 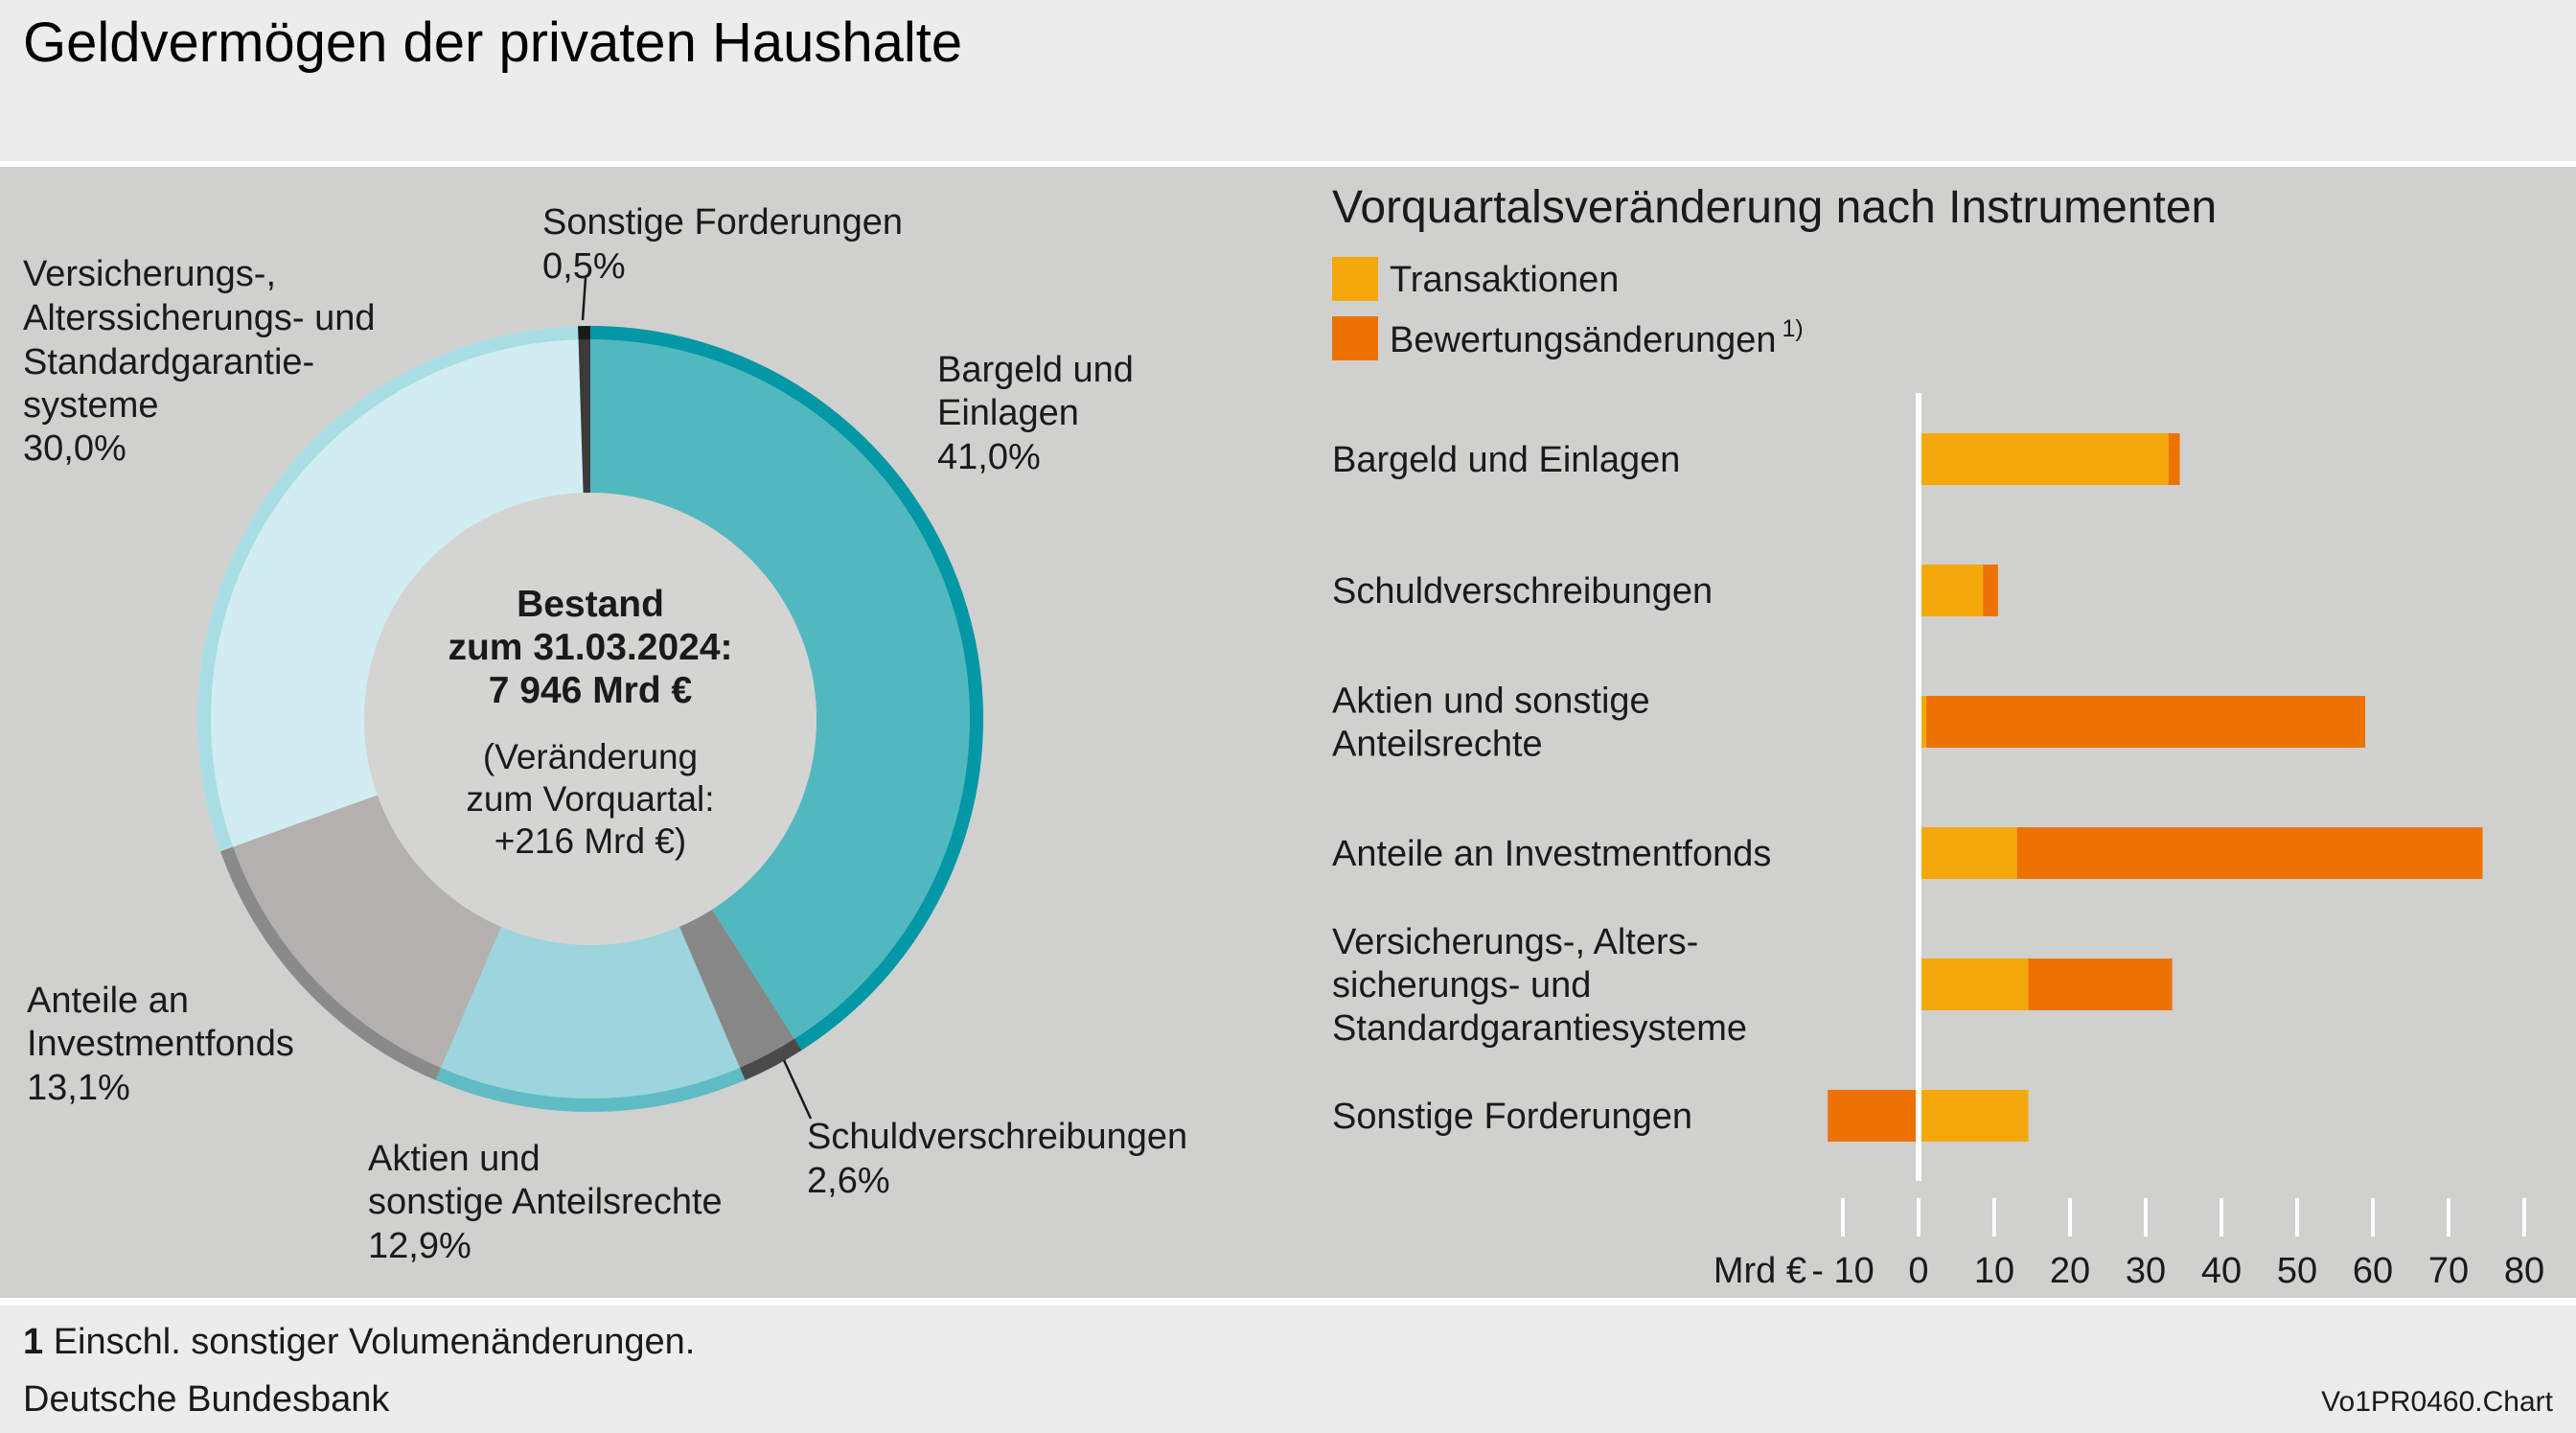 I want to click on tick-label-2: 0, so click(x=1918, y=1271).